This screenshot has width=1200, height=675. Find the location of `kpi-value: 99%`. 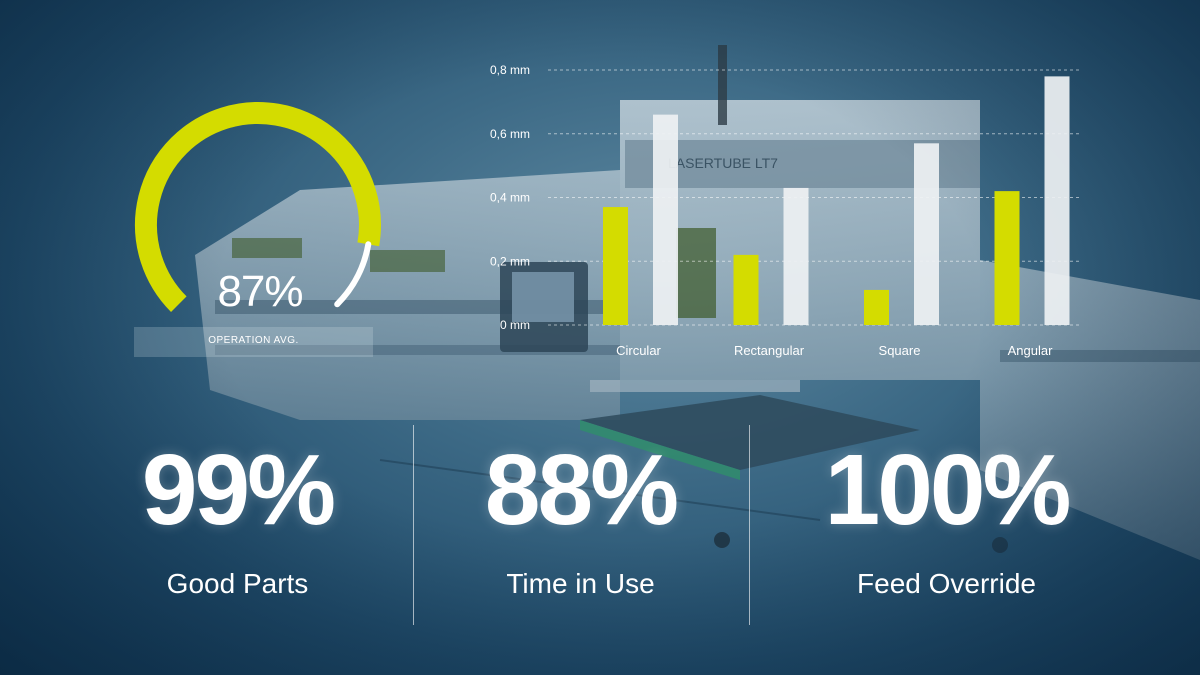

kpi-value: 99% is located at coordinates (238, 490).